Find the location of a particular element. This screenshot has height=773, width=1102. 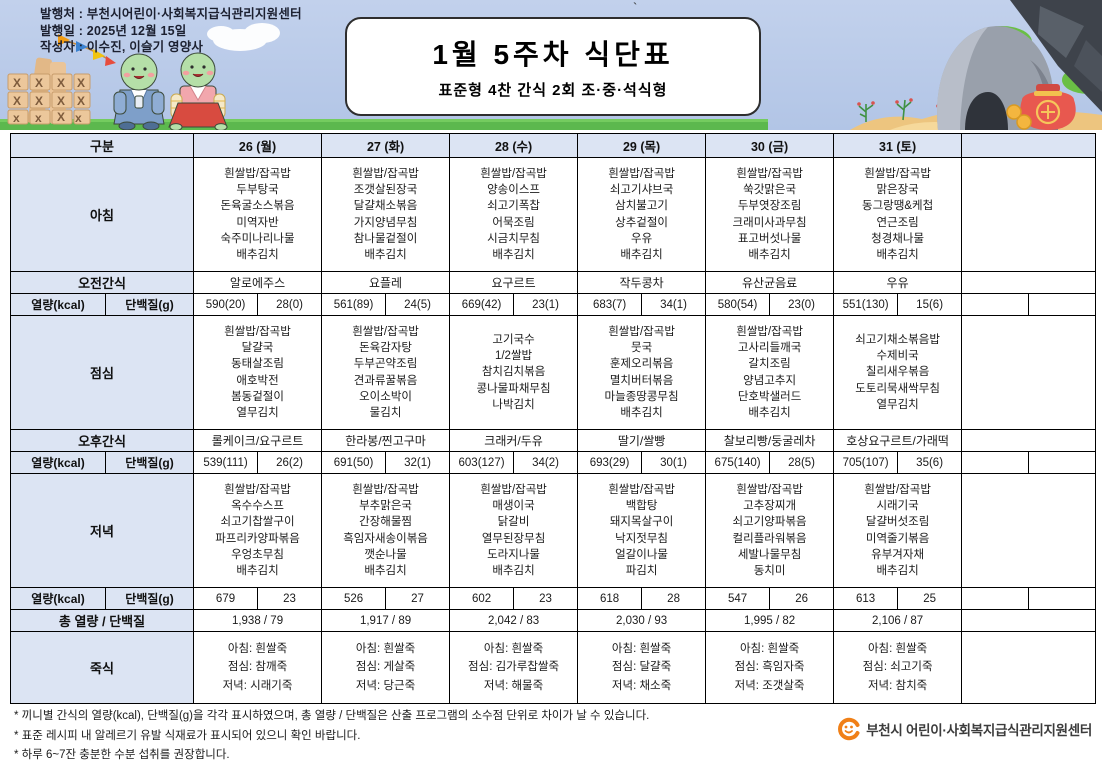

smile-face-logo-icon is located at coordinates (849, 729).